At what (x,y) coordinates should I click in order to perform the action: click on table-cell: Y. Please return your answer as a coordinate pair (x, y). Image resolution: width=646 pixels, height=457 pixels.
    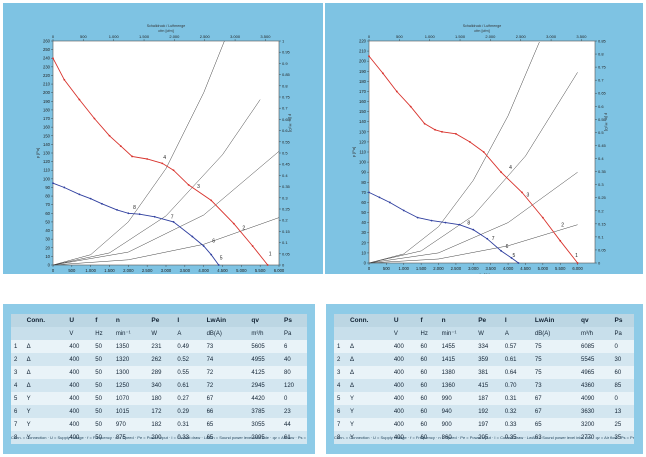
    Looking at the image, I should click on (45, 398).